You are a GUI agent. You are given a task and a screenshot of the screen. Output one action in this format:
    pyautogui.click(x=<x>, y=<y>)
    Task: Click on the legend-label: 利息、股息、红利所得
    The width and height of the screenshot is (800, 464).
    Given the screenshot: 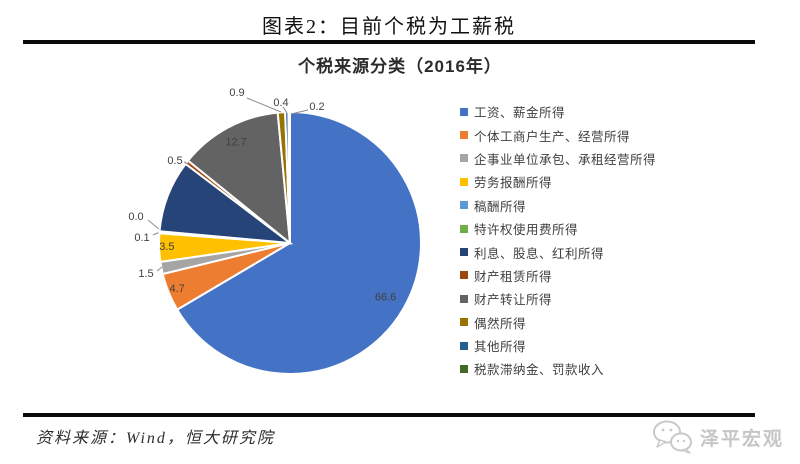 What is the action you would take?
    pyautogui.click(x=539, y=253)
    